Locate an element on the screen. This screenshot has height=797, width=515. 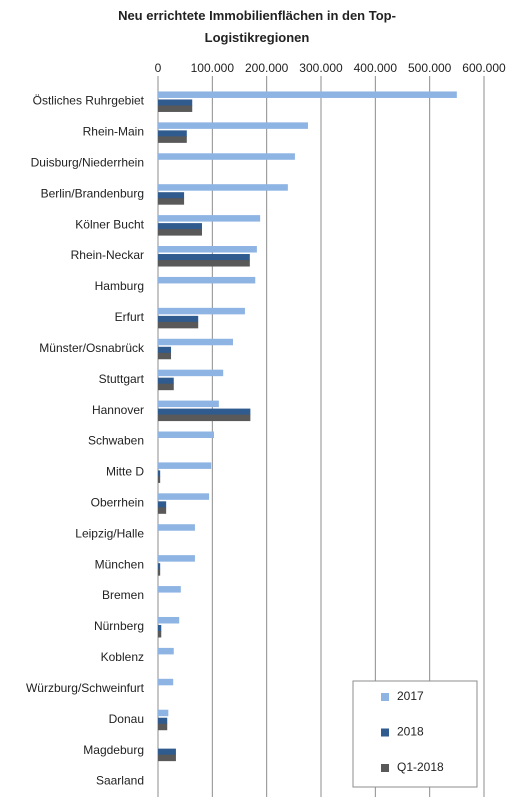
y-tick-label: Erfurt is located at coordinates (130, 317).